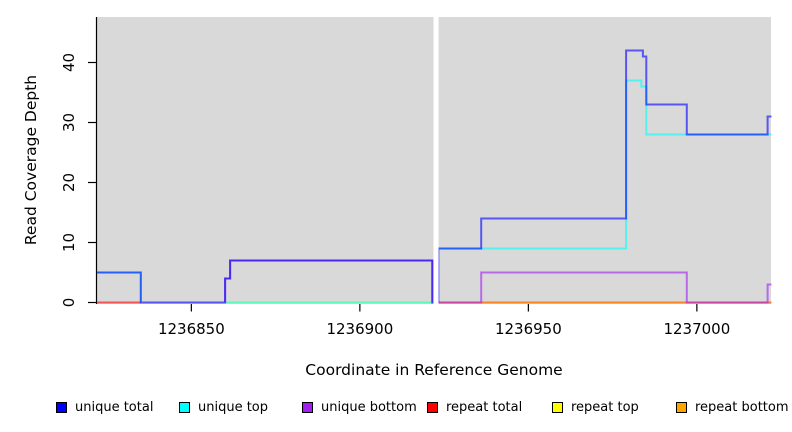 The height and width of the screenshot is (432, 792). Describe the element at coordinates (359, 329) in the screenshot. I see `x-tick-label: 1236900` at that location.